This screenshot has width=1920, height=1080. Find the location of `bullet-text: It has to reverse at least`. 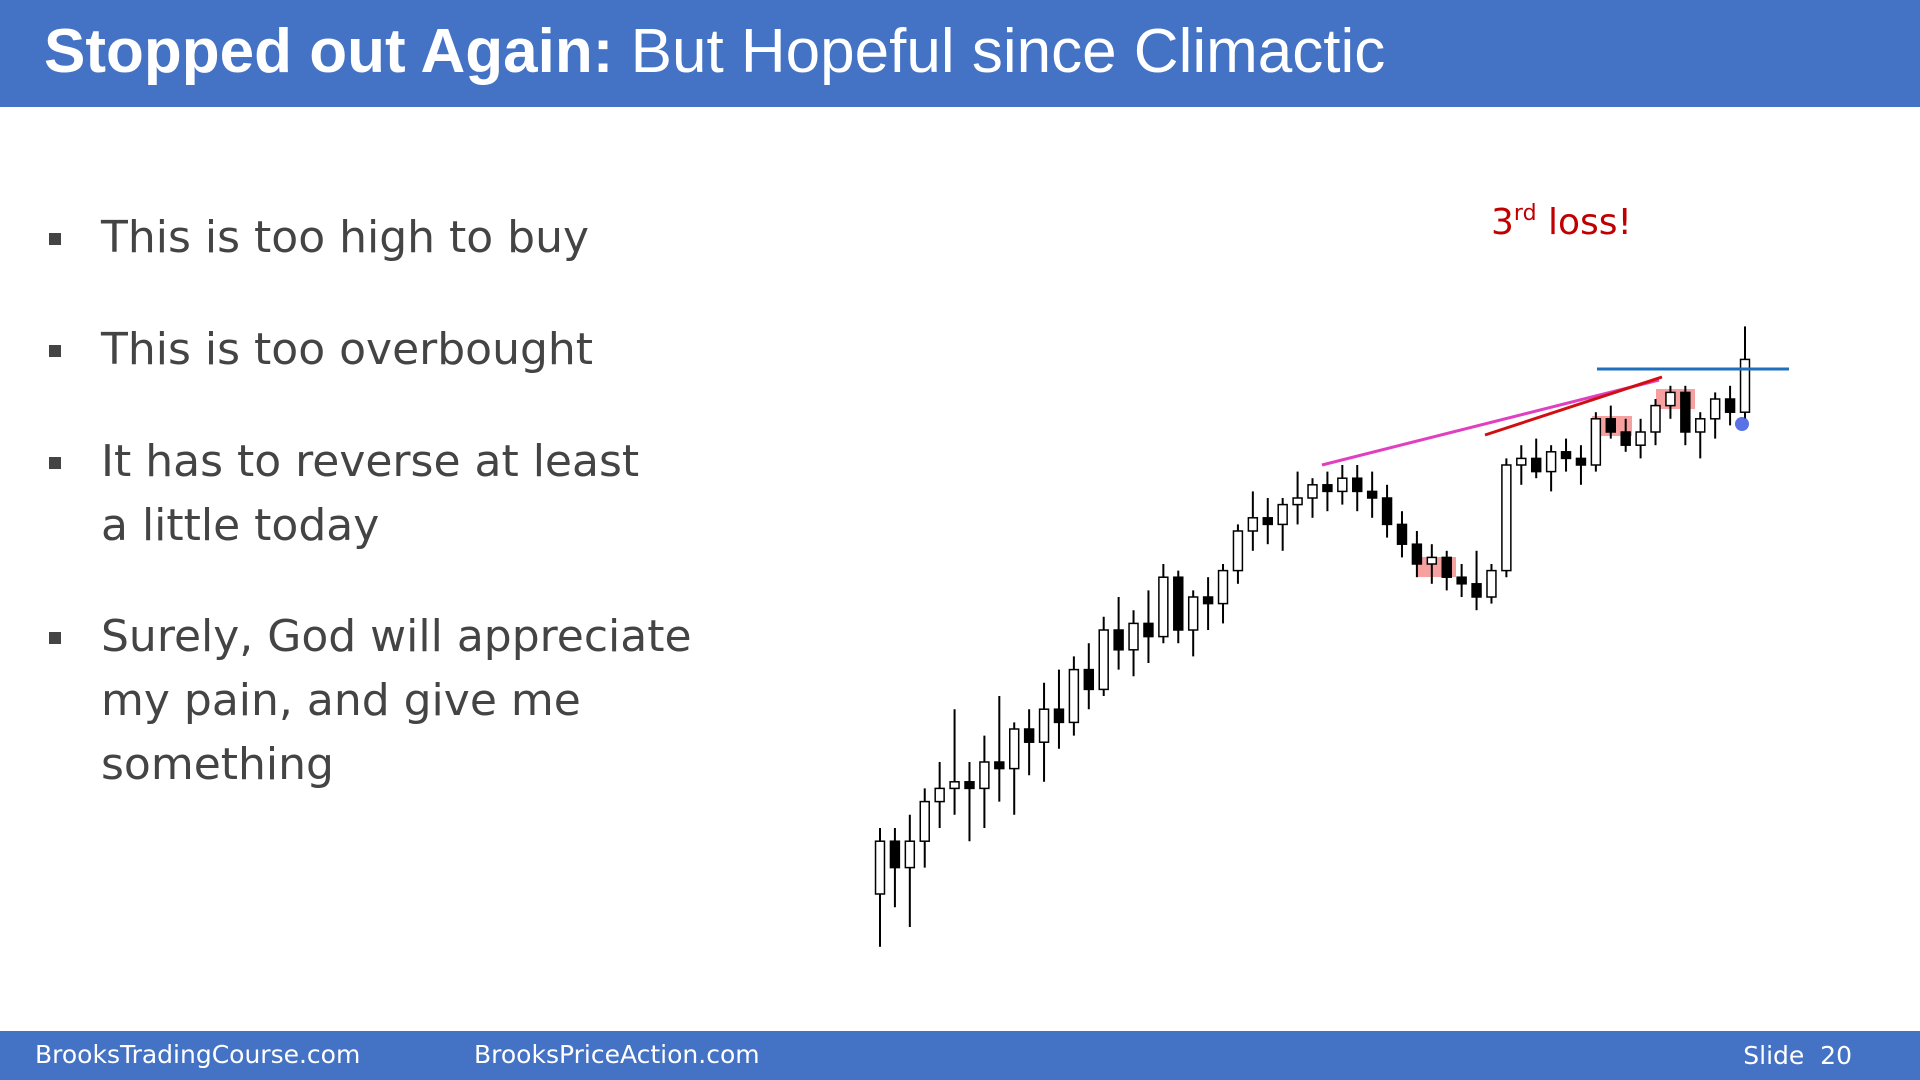

bullet-text: It has to reverse at least is located at coordinates (370, 461).